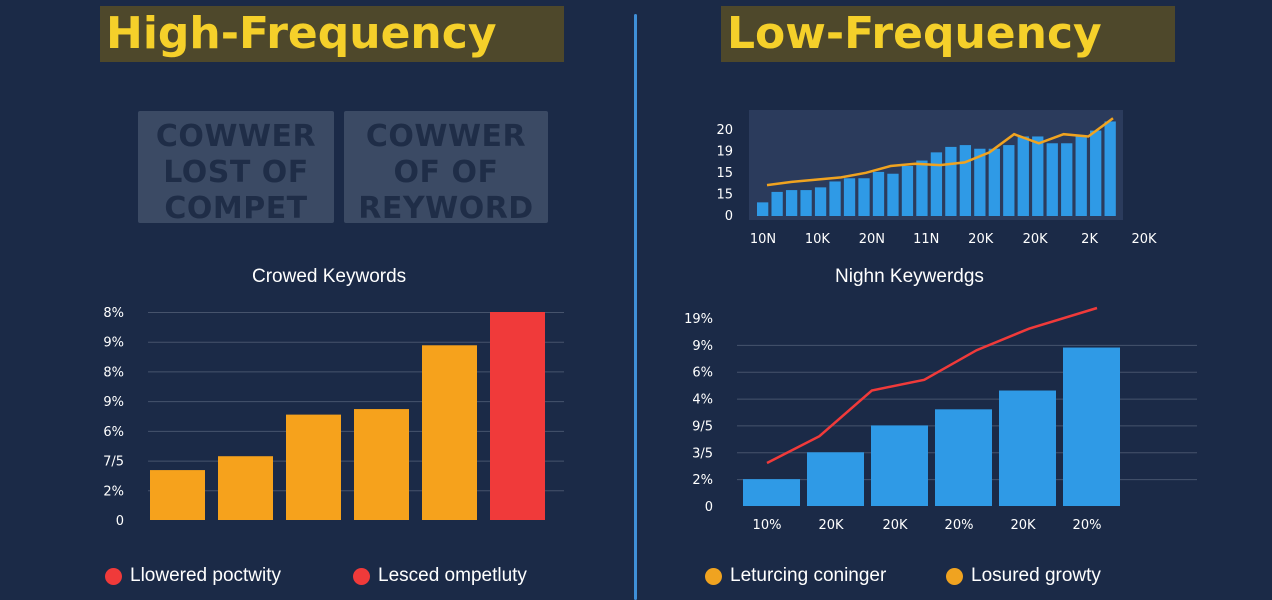  I want to click on y-tick-label: 4%, so click(702, 400).